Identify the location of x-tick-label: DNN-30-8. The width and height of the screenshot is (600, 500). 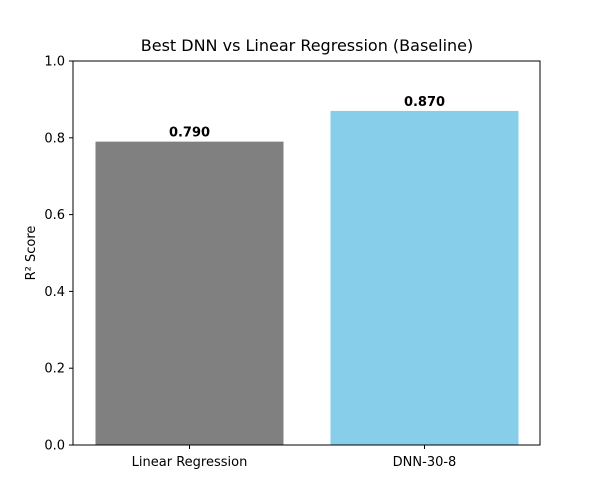
(425, 462).